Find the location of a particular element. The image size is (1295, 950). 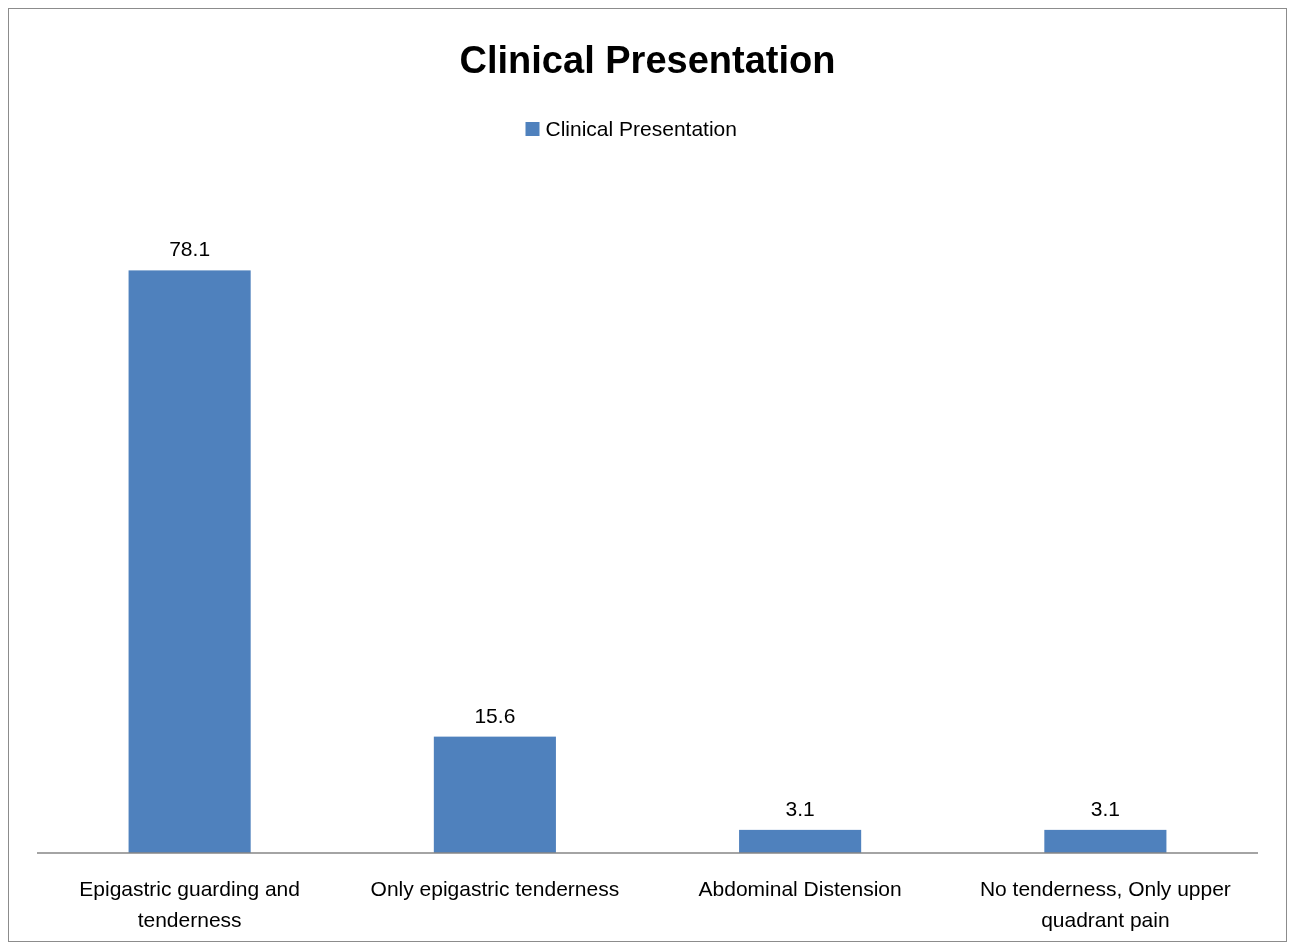

legend-label: Clinical Presentation is located at coordinates (641, 128).